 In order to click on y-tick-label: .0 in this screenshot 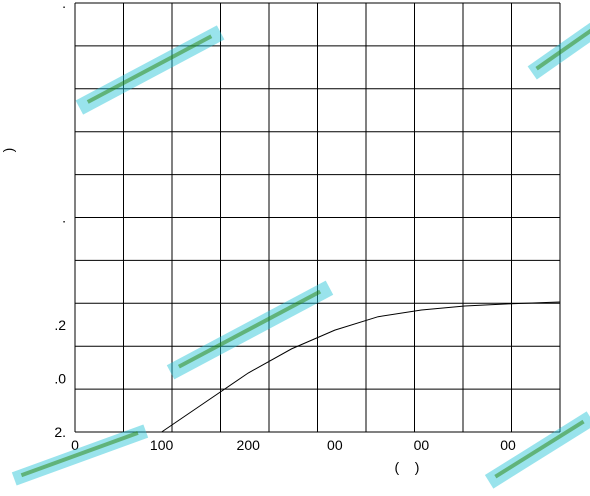, I will do `click(60, 378)`.